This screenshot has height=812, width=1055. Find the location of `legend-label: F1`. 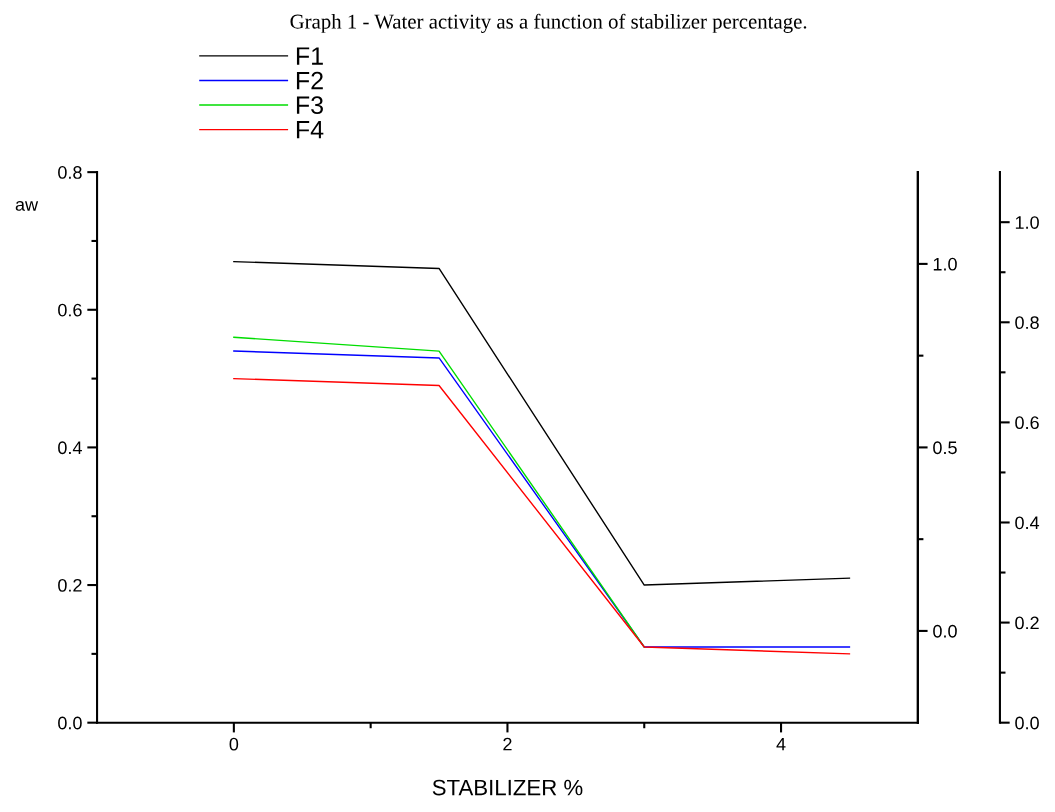

legend-label: F1 is located at coordinates (309, 56).